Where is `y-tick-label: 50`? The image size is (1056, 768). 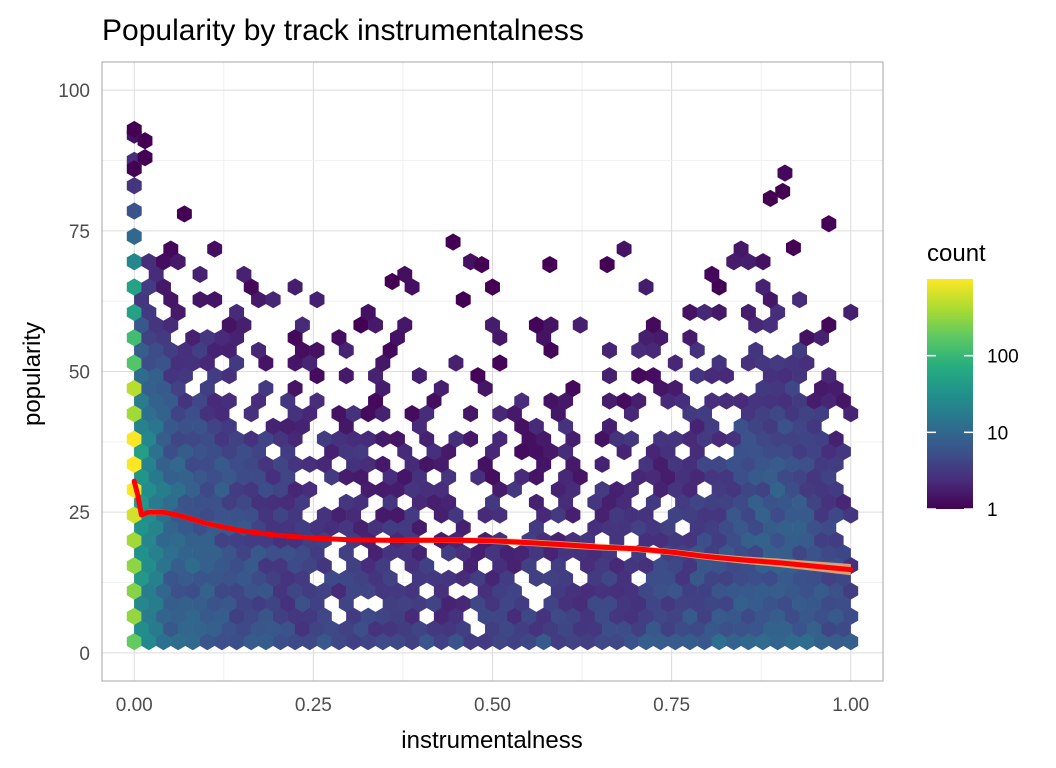 y-tick-label: 50 is located at coordinates (79, 373).